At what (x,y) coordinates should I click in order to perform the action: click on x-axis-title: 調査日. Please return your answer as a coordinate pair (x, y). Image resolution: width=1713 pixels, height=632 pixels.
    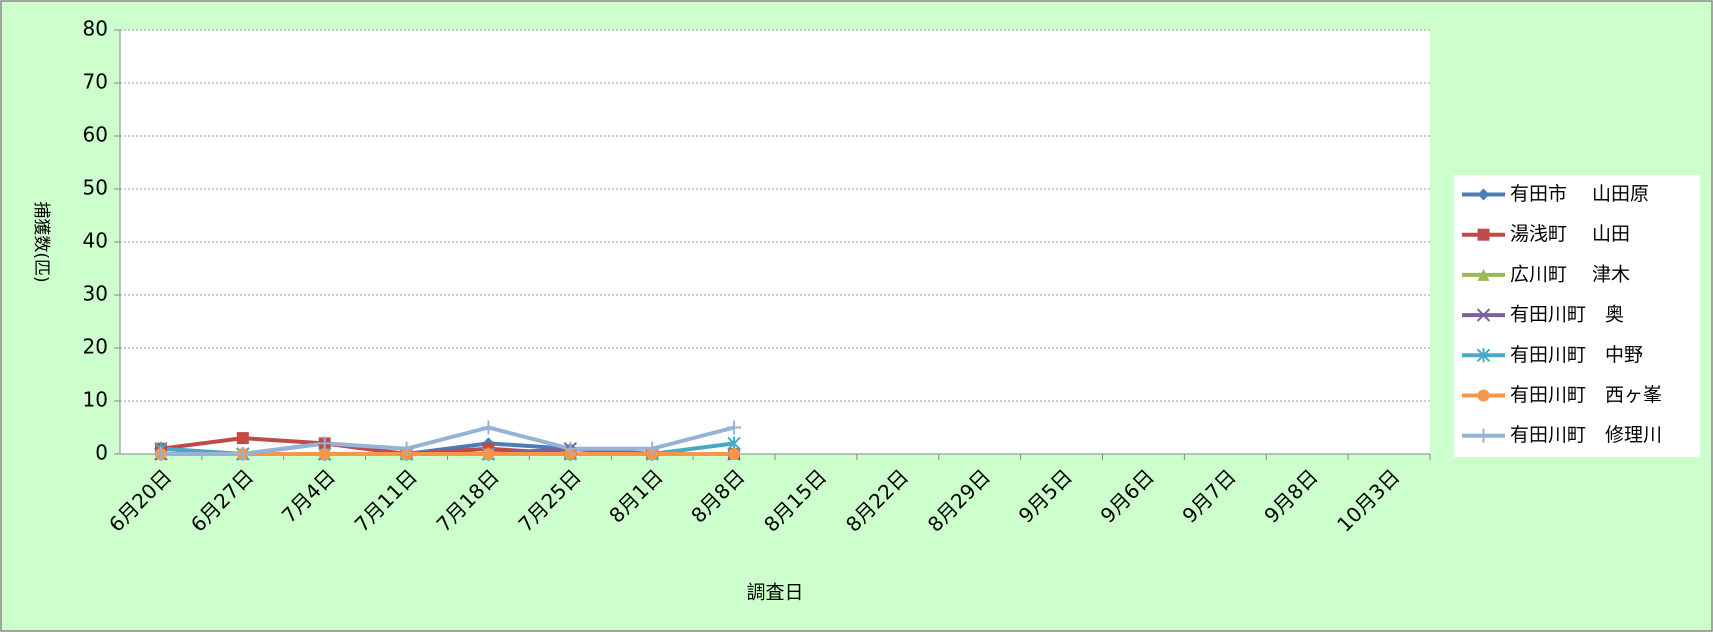
    Looking at the image, I should click on (774, 593).